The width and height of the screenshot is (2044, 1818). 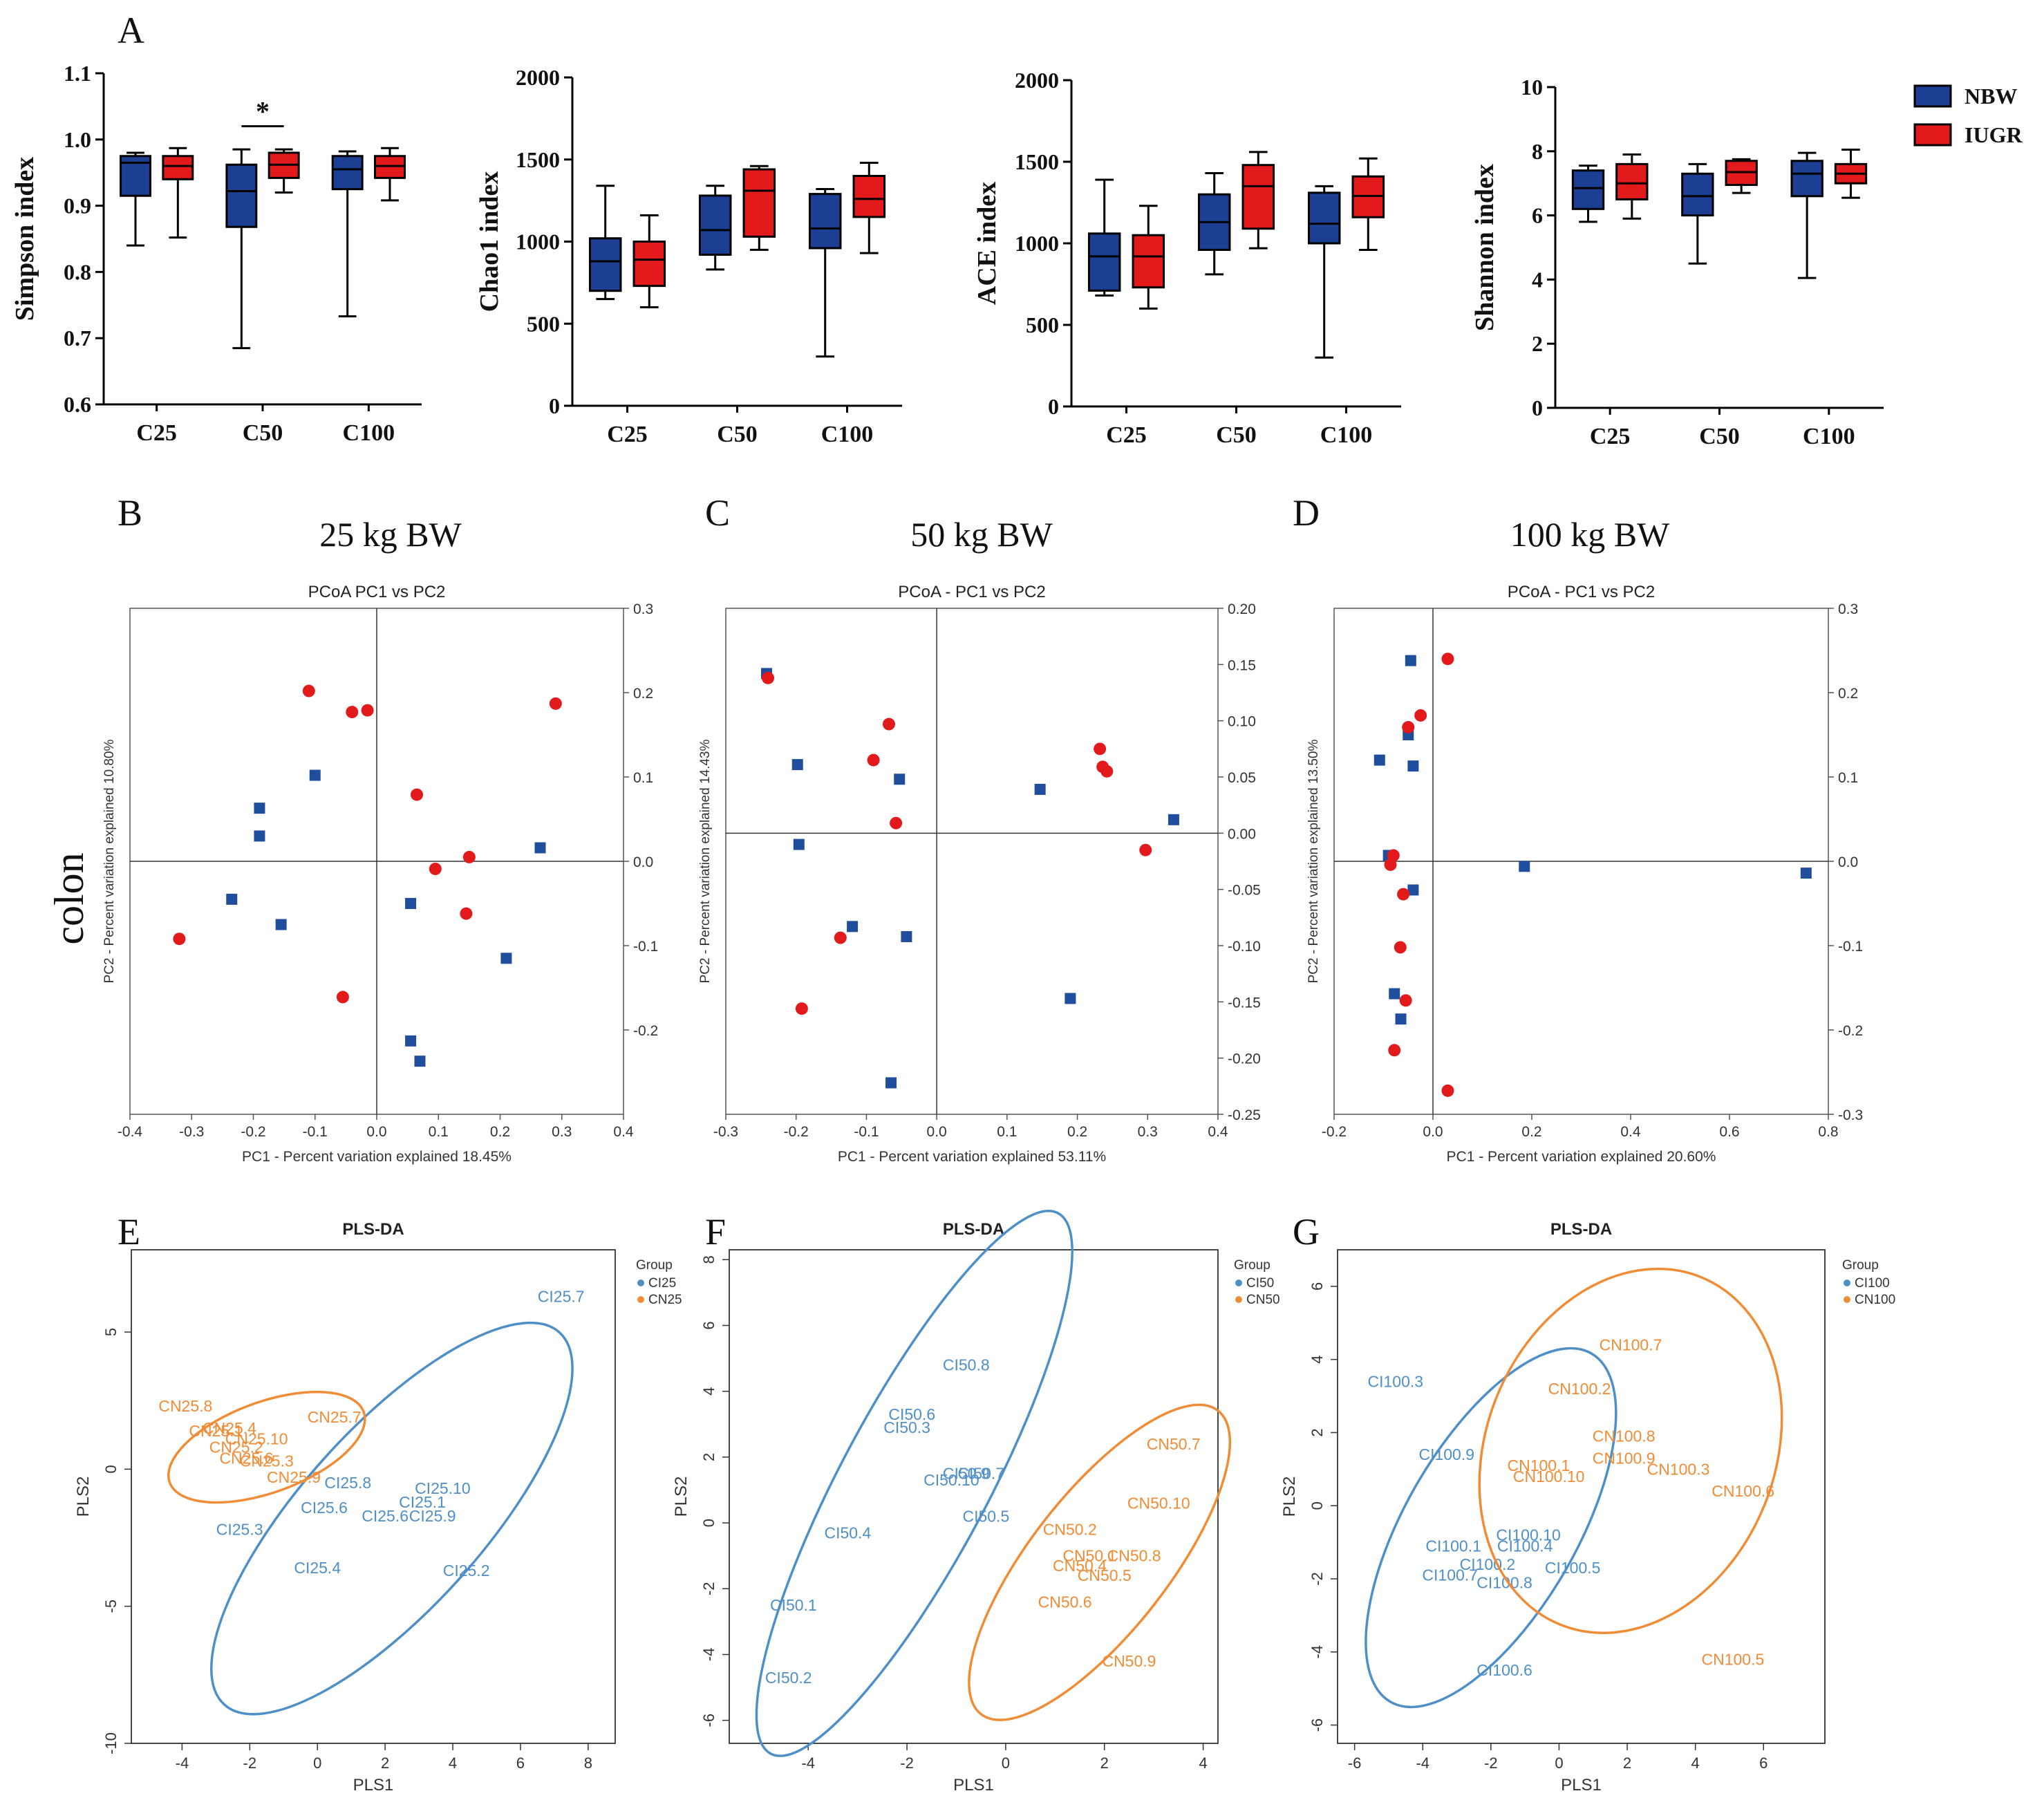 I want to click on sample-label: CN100.8, so click(x=1624, y=1436).